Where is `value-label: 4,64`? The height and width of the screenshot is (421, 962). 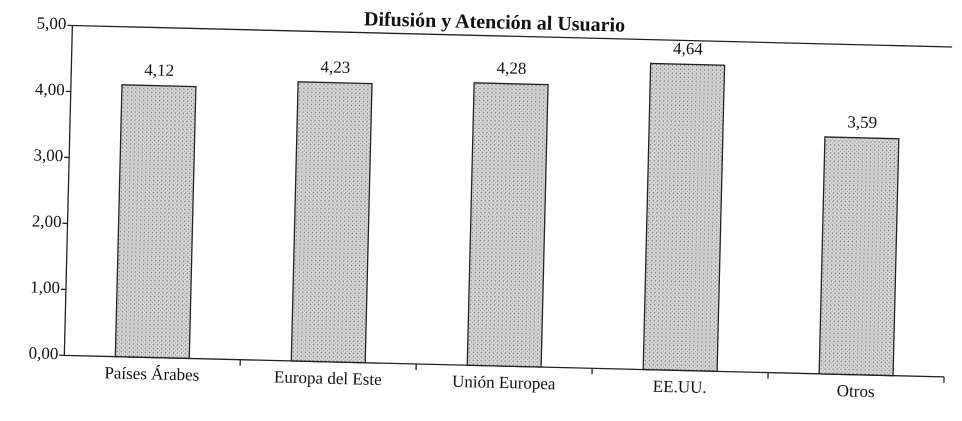 value-label: 4,64 is located at coordinates (688, 49).